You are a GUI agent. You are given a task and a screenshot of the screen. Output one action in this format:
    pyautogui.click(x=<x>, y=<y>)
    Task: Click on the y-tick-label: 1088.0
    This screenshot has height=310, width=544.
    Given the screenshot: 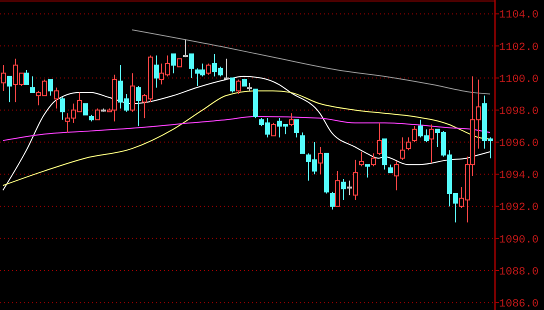 What is the action you would take?
    pyautogui.click(x=519, y=272)
    